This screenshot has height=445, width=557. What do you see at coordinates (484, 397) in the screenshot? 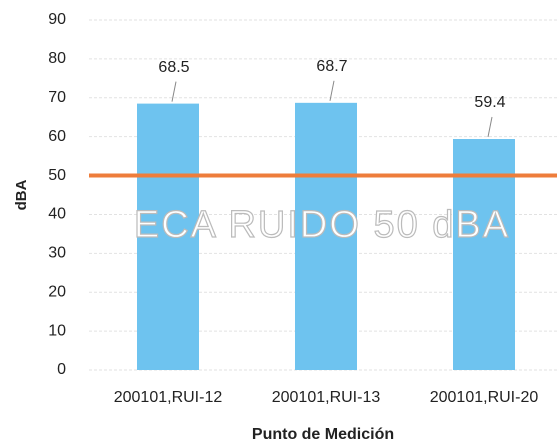
I see `x-tick-label: 200101,RUI-20` at bounding box center [484, 397].